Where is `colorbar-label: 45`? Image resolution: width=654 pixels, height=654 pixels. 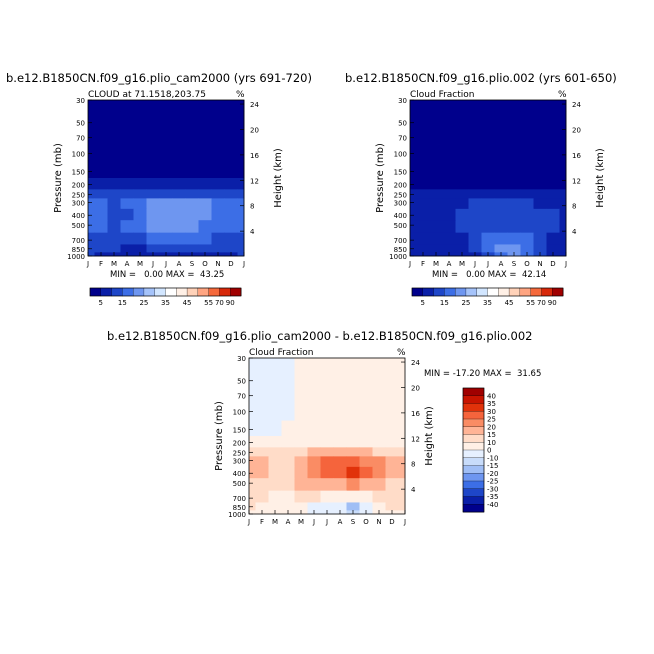 colorbar-label: 45 is located at coordinates (187, 303).